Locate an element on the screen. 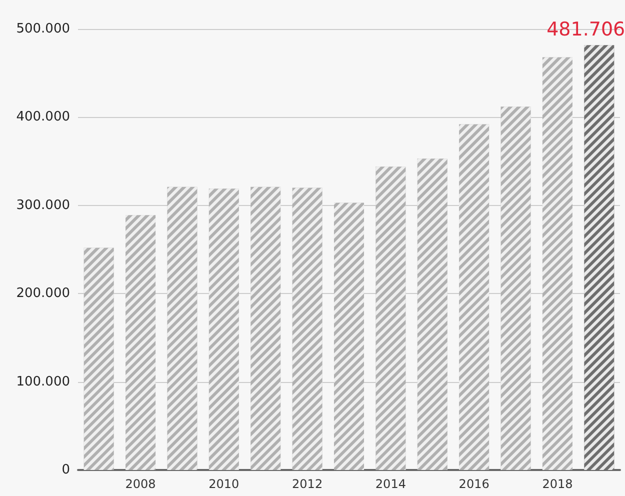  y-tick-label: 300.000 is located at coordinates (43, 205).